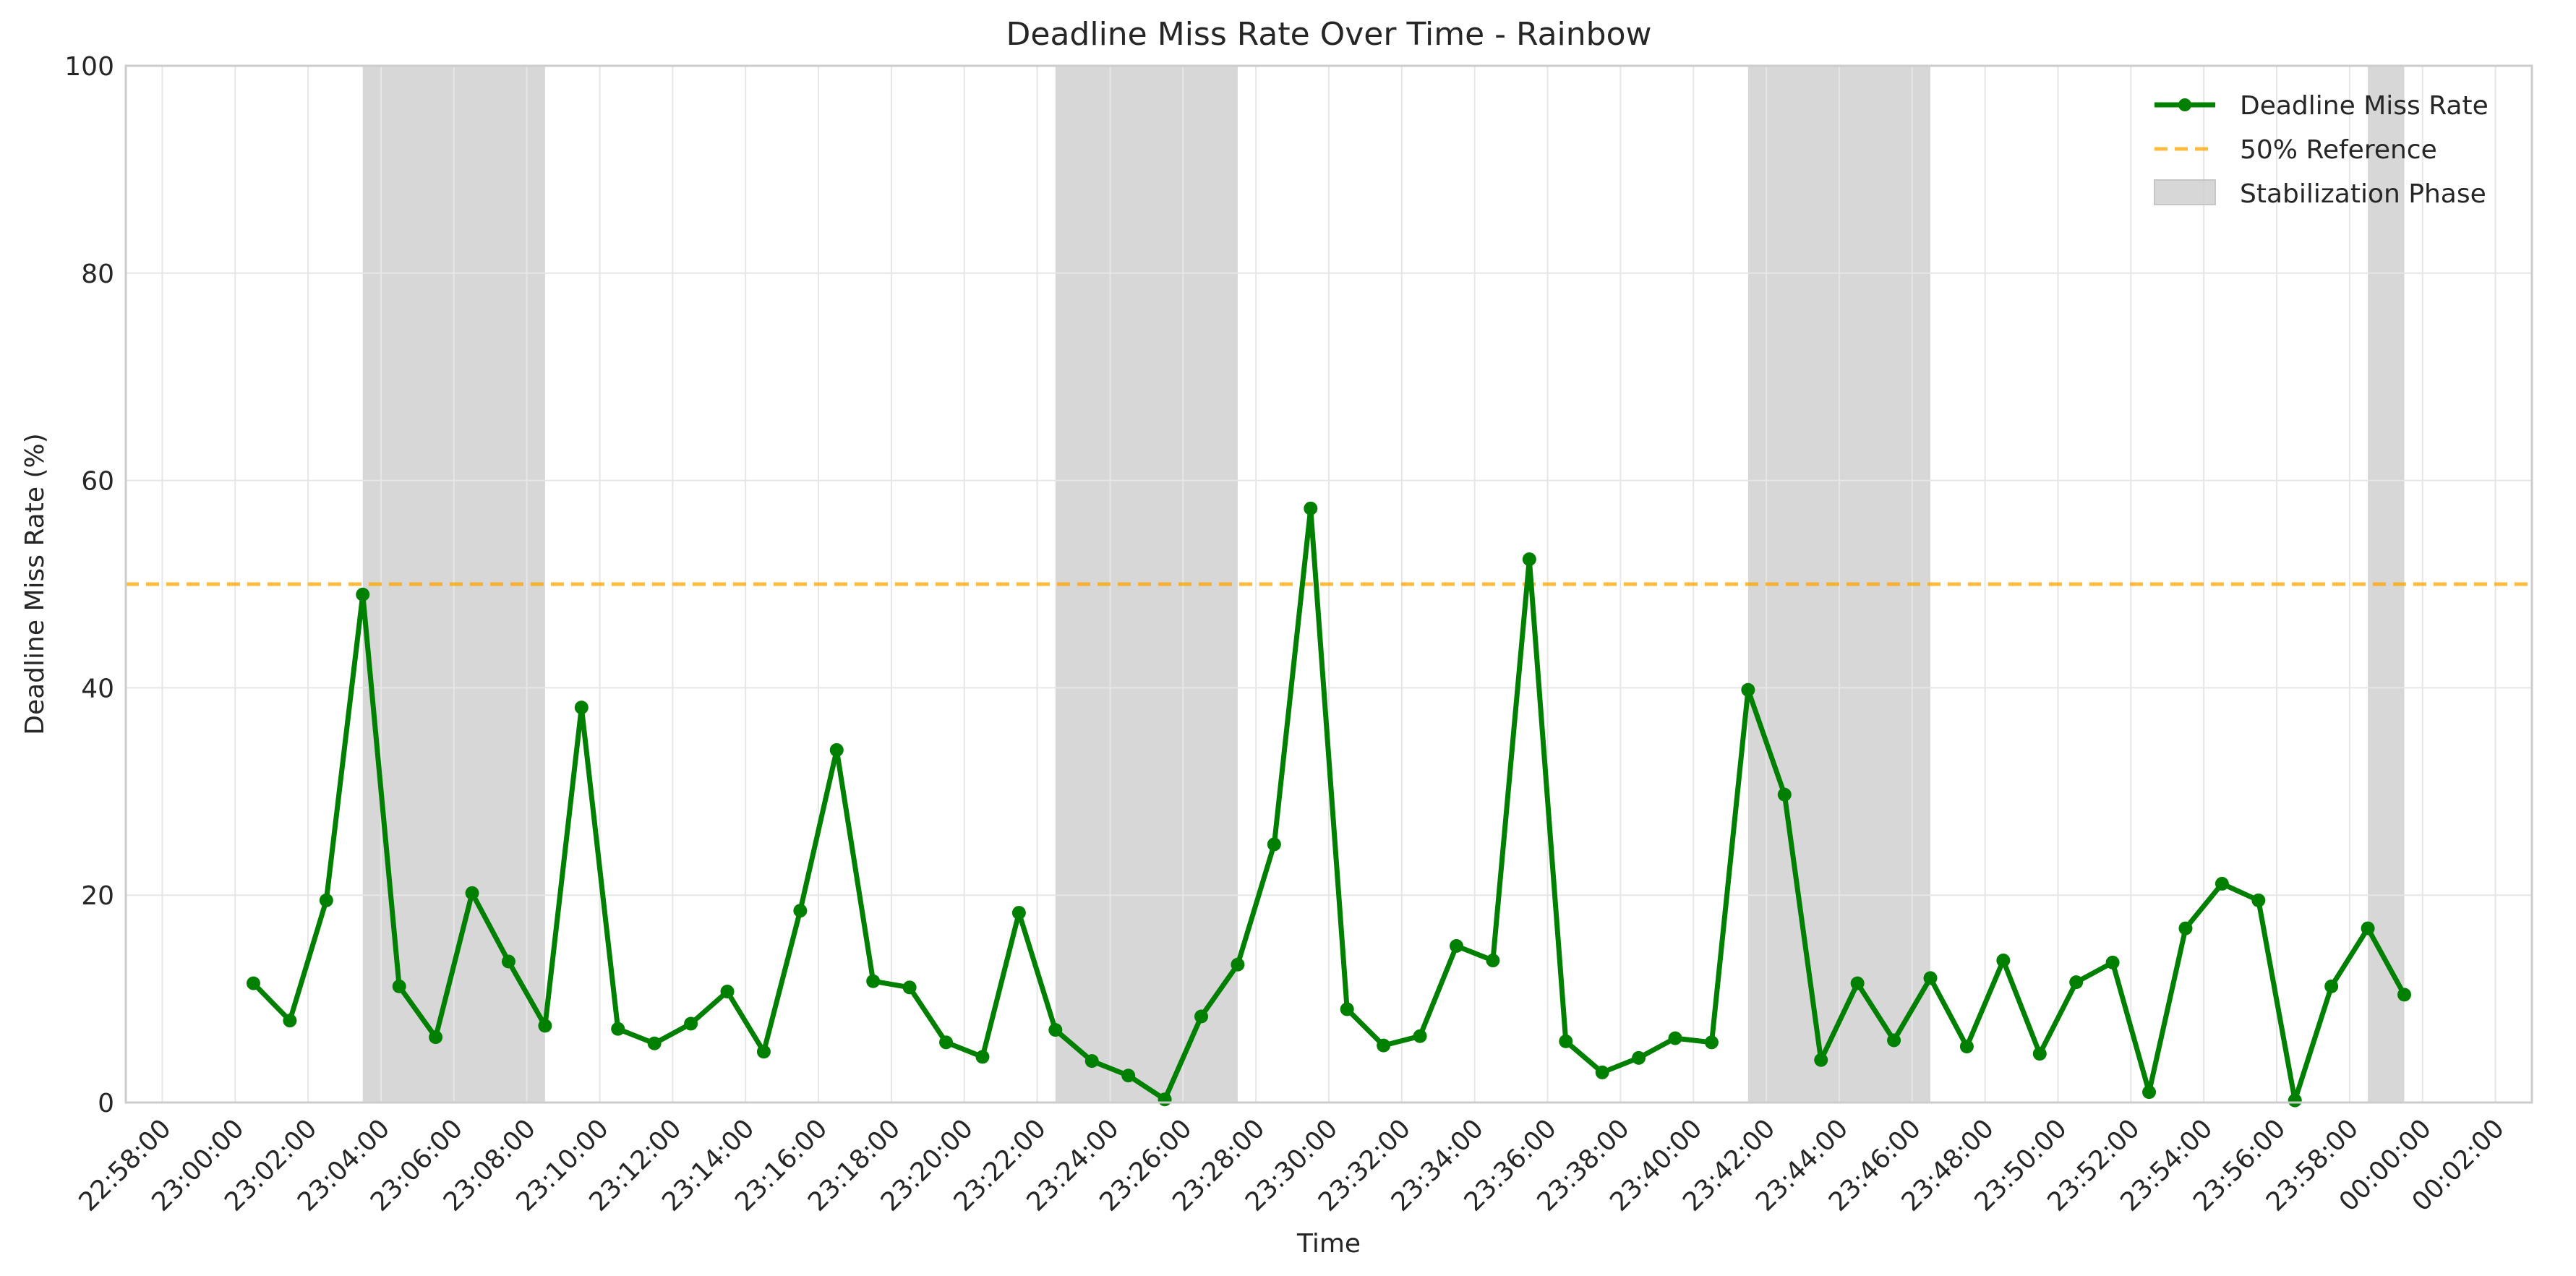  I want to click on y-tick-label: 80, so click(98, 274).